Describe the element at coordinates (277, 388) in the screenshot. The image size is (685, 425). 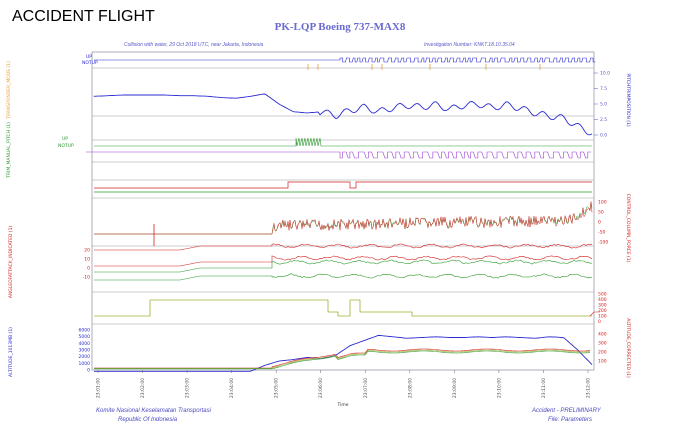
I see `x-tick-label: 23:05:00` at that location.